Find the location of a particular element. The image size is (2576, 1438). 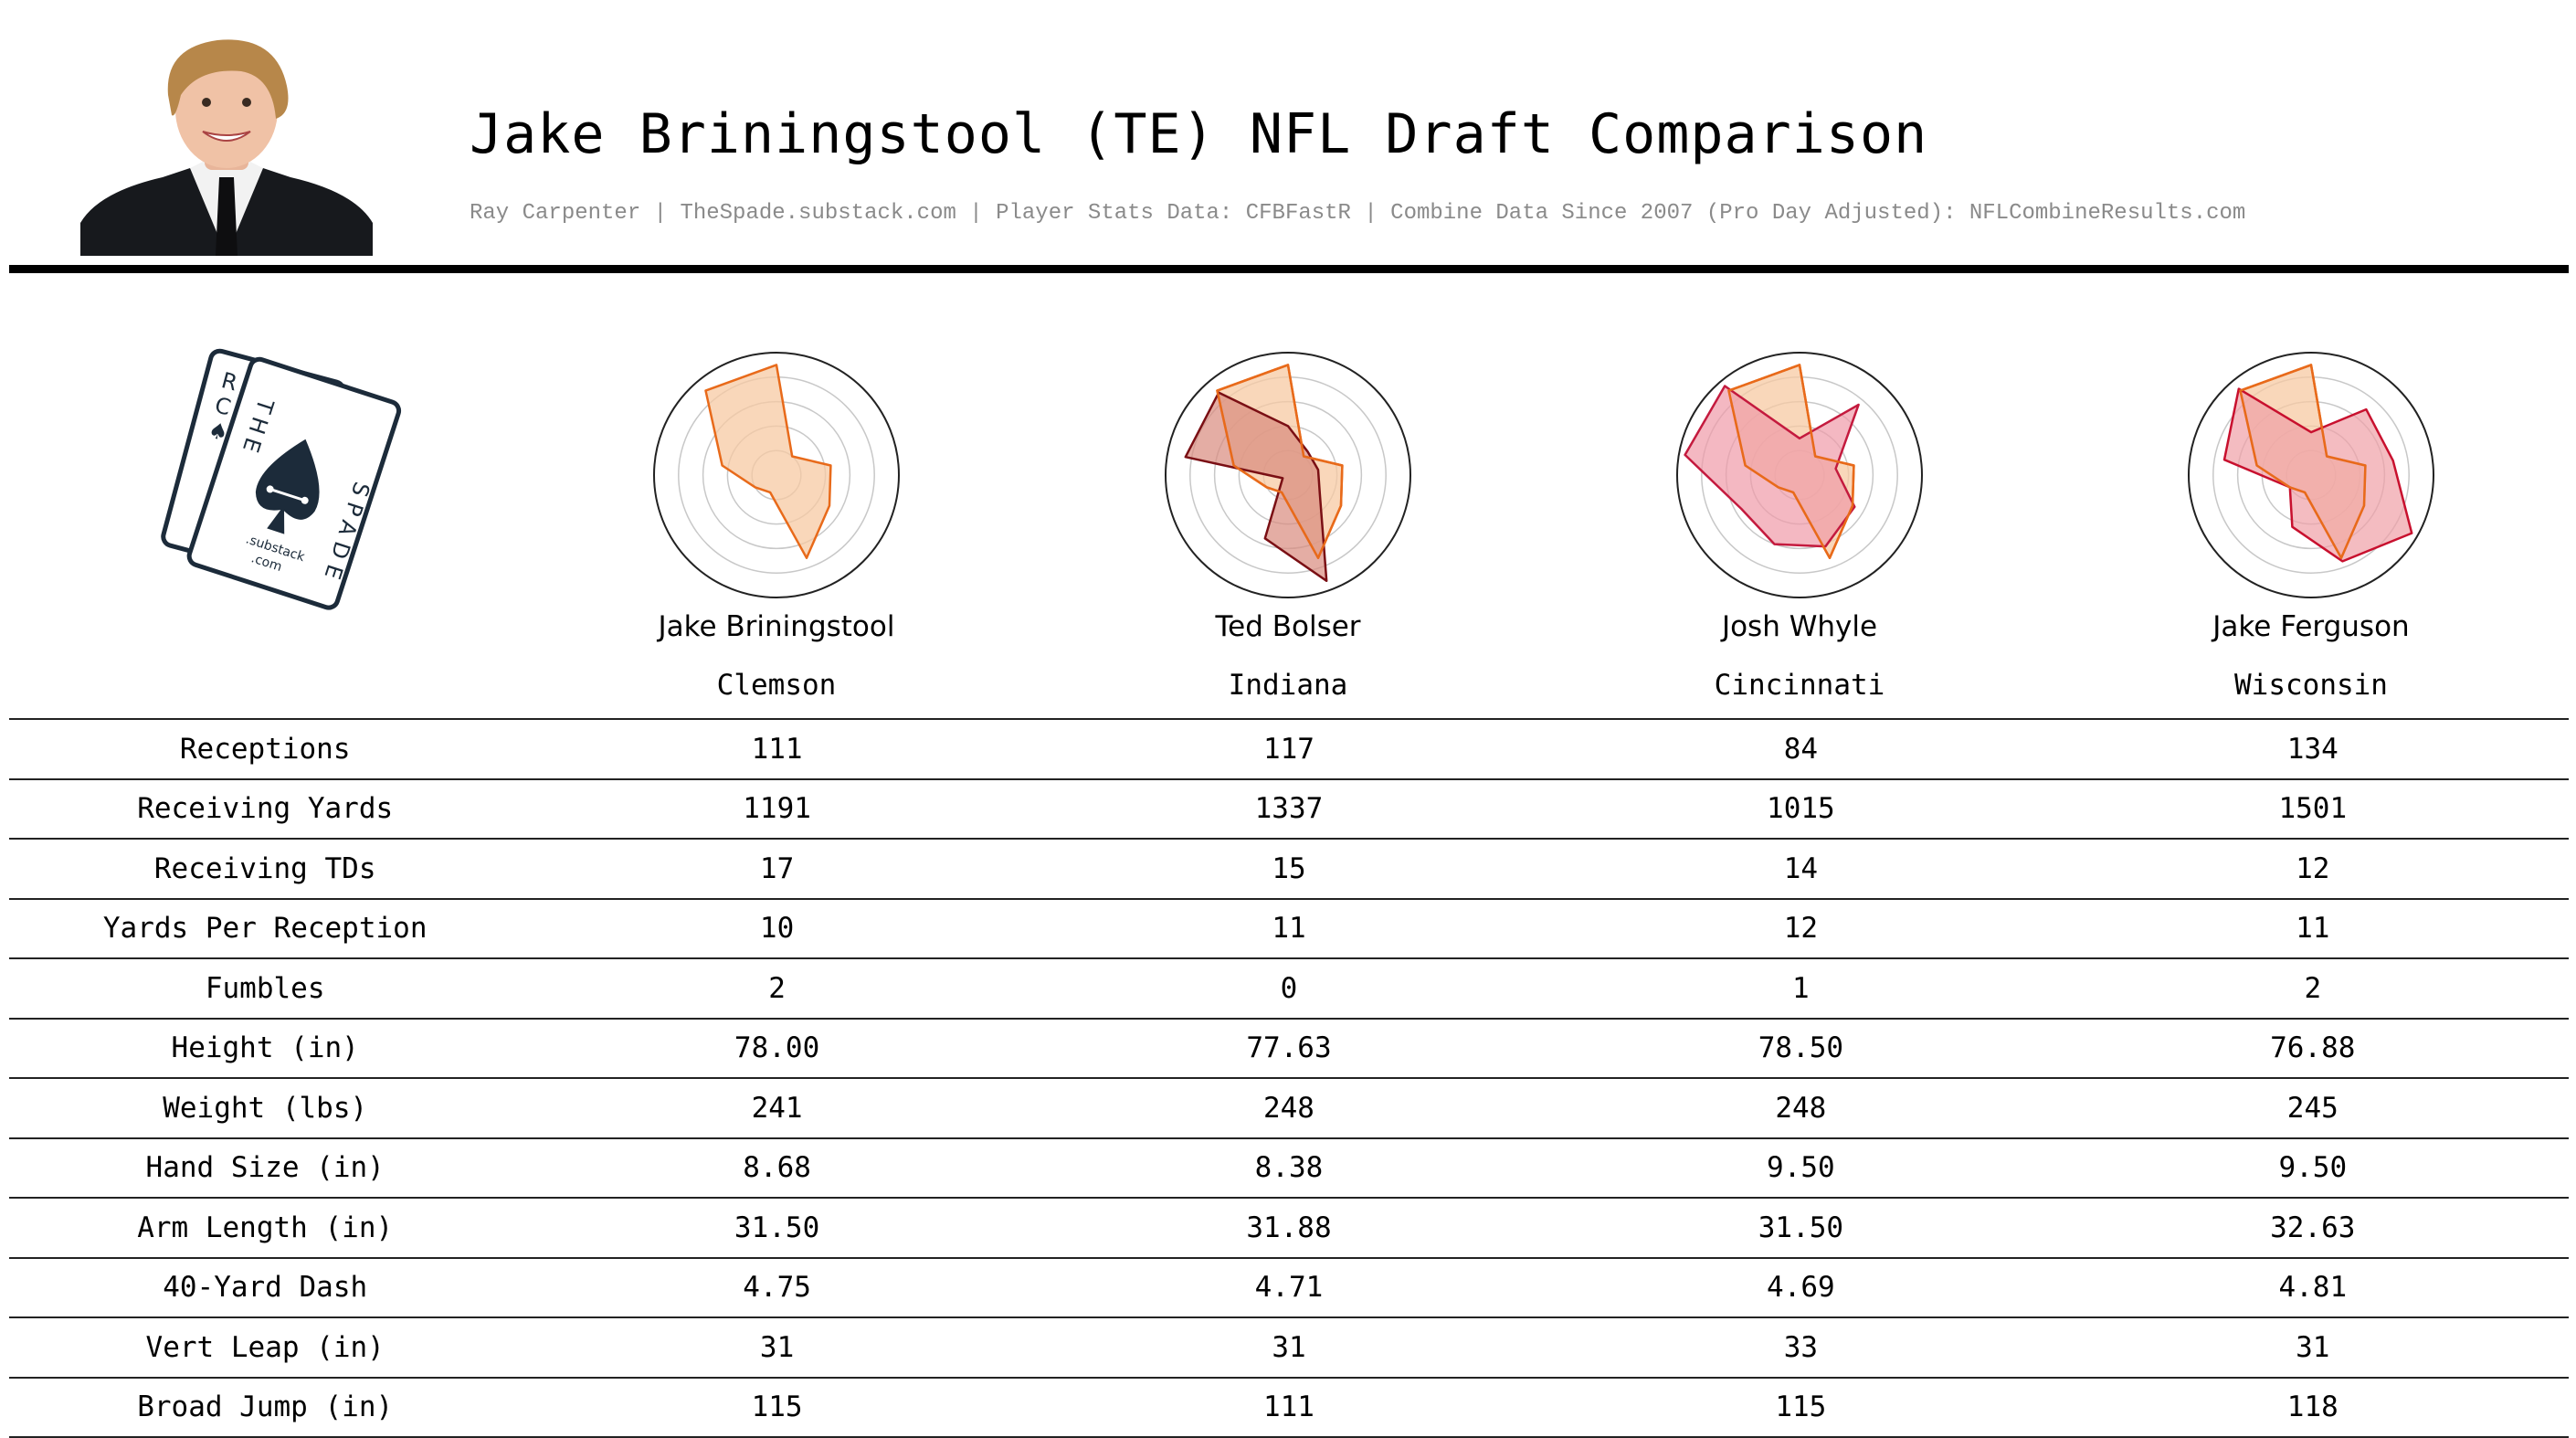

table-cell: 118 is located at coordinates (2312, 1407).